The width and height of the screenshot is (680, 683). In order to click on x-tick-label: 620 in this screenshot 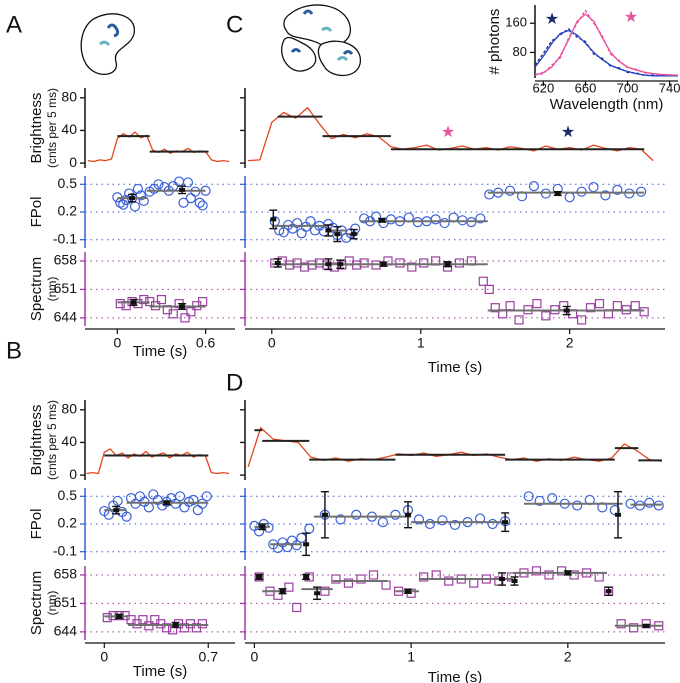, I will do `click(544, 87)`.